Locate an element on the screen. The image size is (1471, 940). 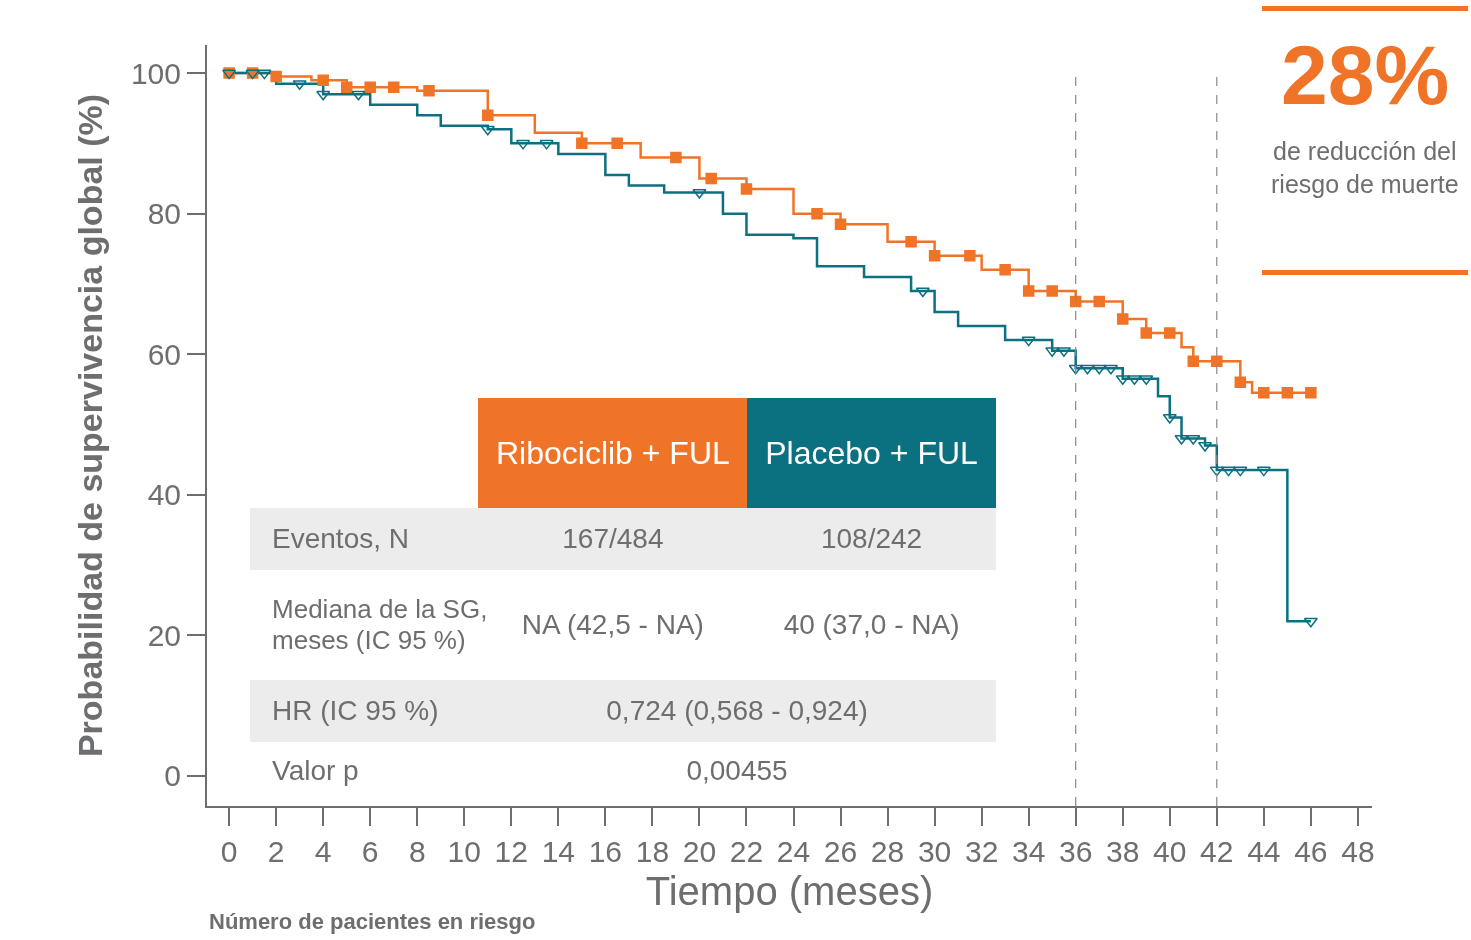
header-swatch: Placebo + FUL is located at coordinates (871, 453).